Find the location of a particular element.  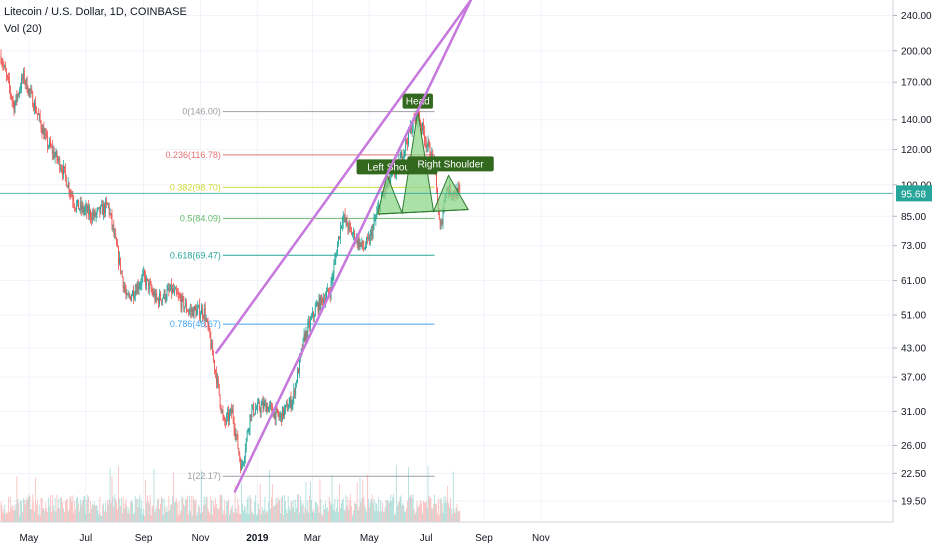

neckline is located at coordinates (423, 211).